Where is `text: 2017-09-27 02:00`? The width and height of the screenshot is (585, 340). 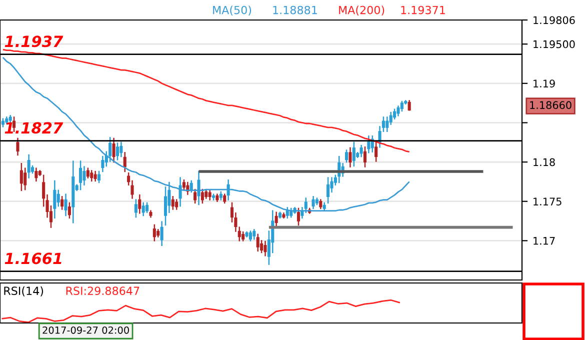
text: 2017-09-27 02:00 is located at coordinates (85, 330).